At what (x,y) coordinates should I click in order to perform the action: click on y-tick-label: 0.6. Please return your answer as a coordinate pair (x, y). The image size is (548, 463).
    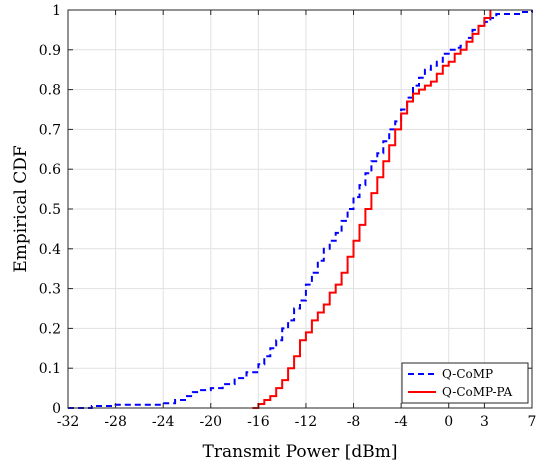
    Looking at the image, I should click on (50, 170).